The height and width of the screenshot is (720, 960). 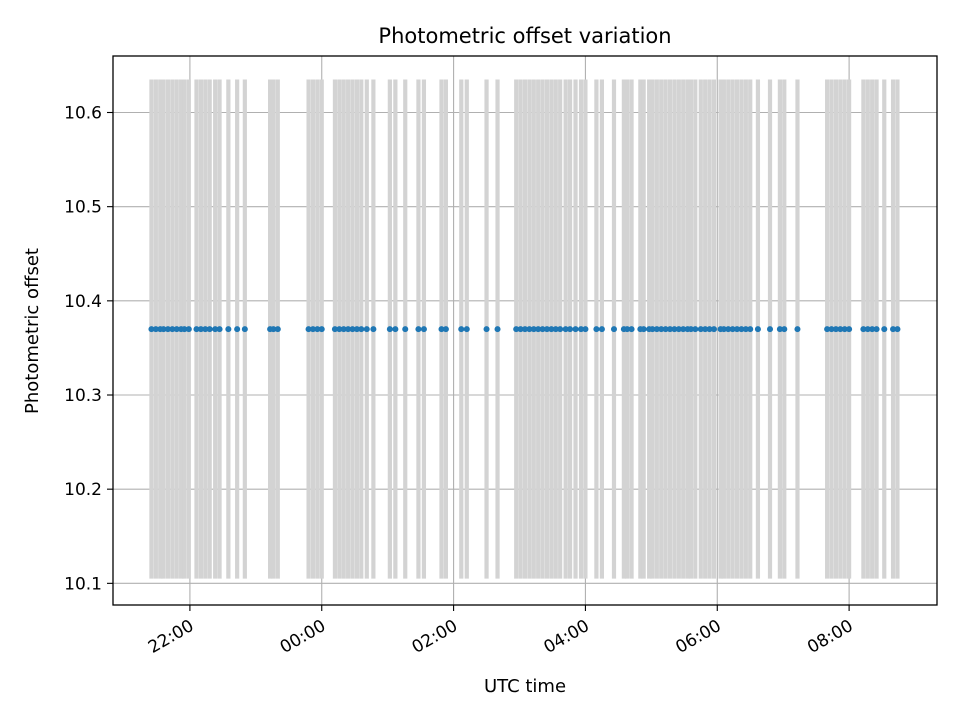 I want to click on y-tick-label: 10.6, so click(x=83, y=114).